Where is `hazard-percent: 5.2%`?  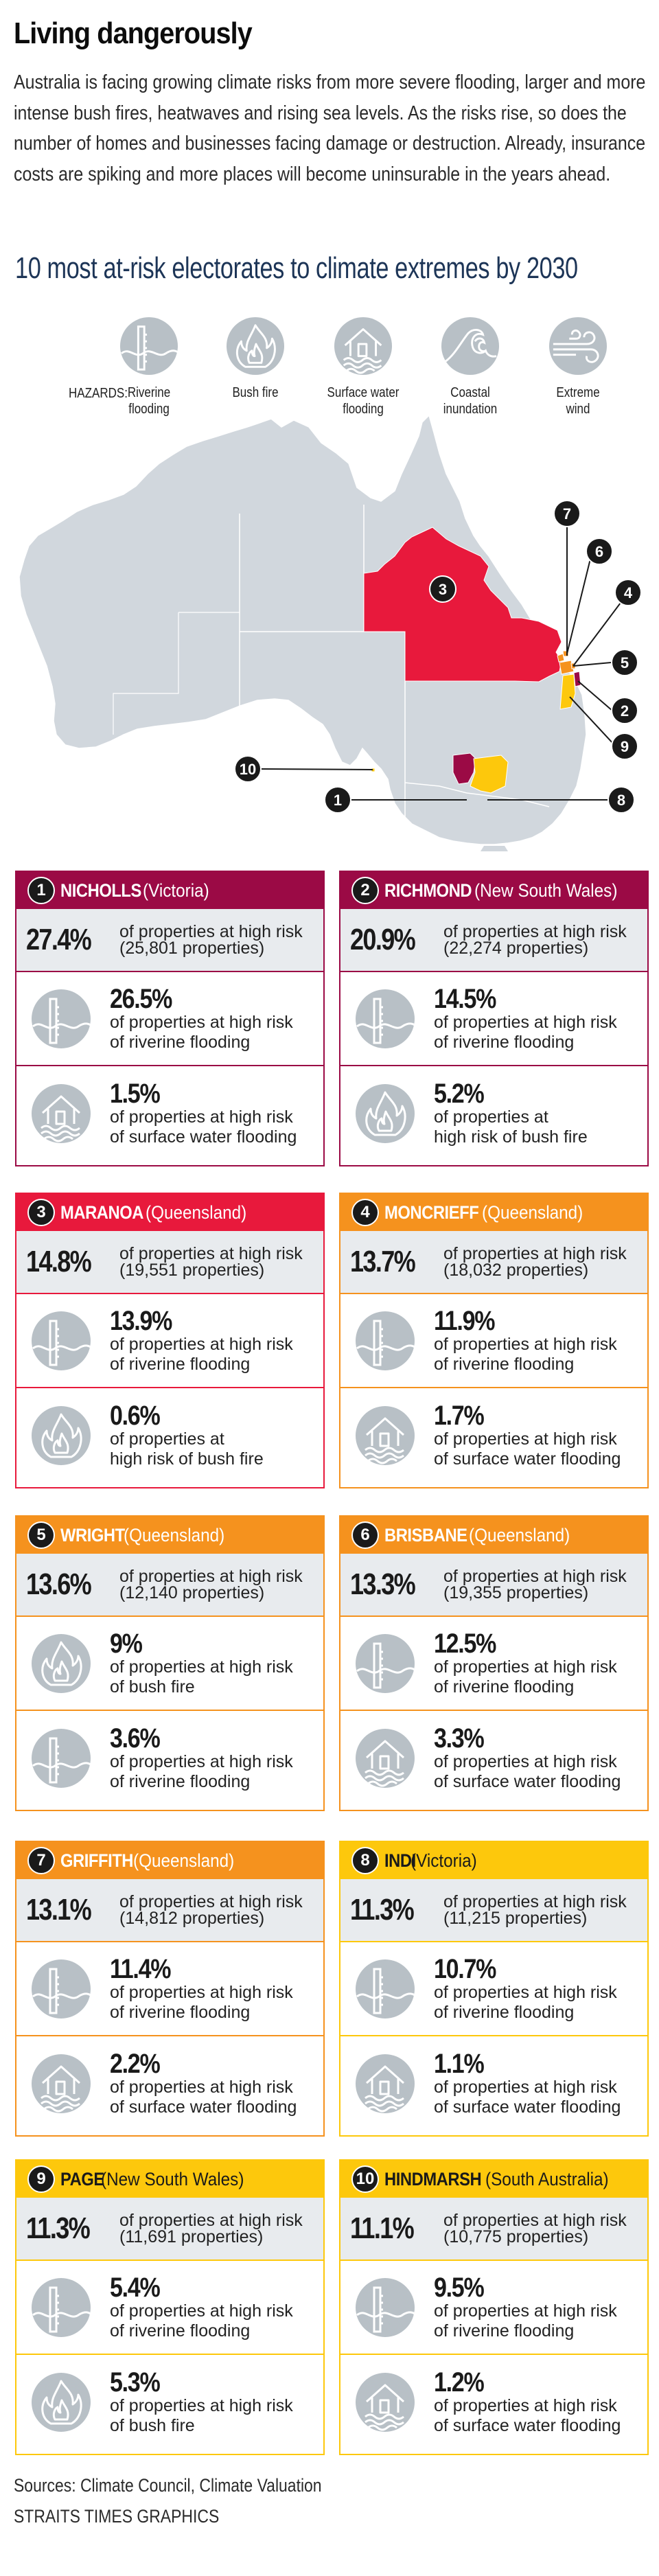
hazard-percent: 5.2% is located at coordinates (459, 1093).